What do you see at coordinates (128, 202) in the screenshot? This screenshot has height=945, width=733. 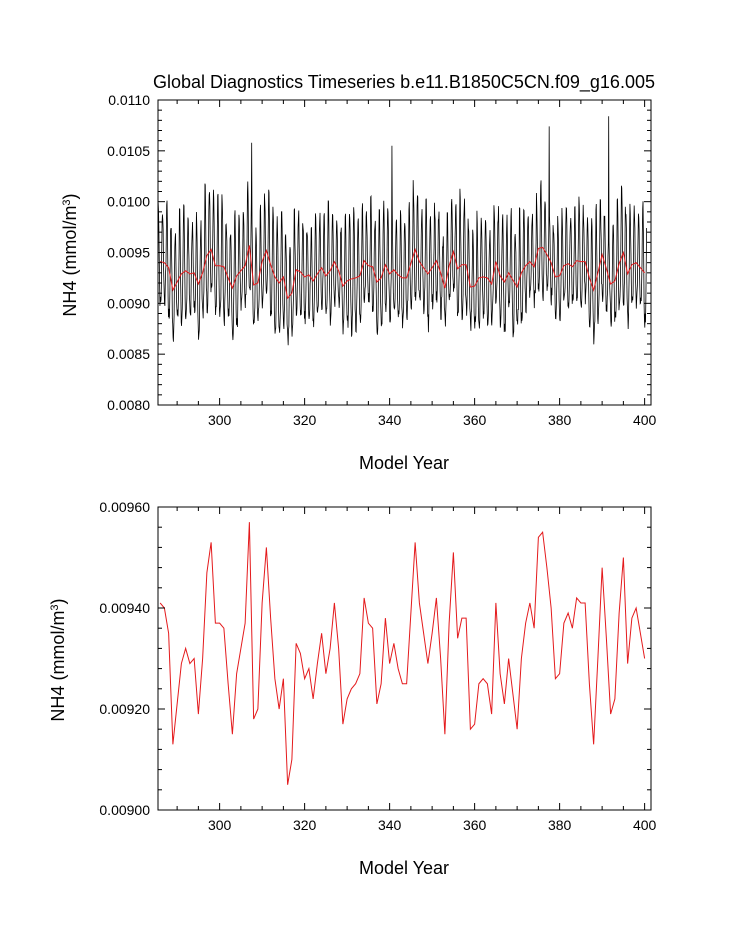 I see `y-tick-label: 0.0100` at bounding box center [128, 202].